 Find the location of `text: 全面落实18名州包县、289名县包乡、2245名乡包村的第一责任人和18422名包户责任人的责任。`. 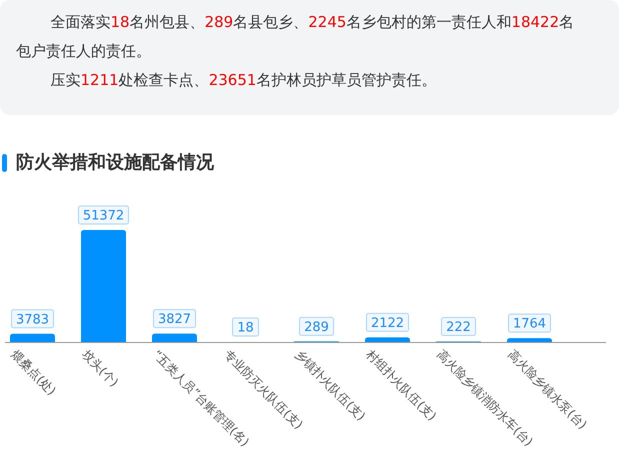

text: 全面落实18名州包县、289名县包乡、2245名乡包村的第一责任人和18422名包户责任人的责任。 is located at coordinates (295, 36).